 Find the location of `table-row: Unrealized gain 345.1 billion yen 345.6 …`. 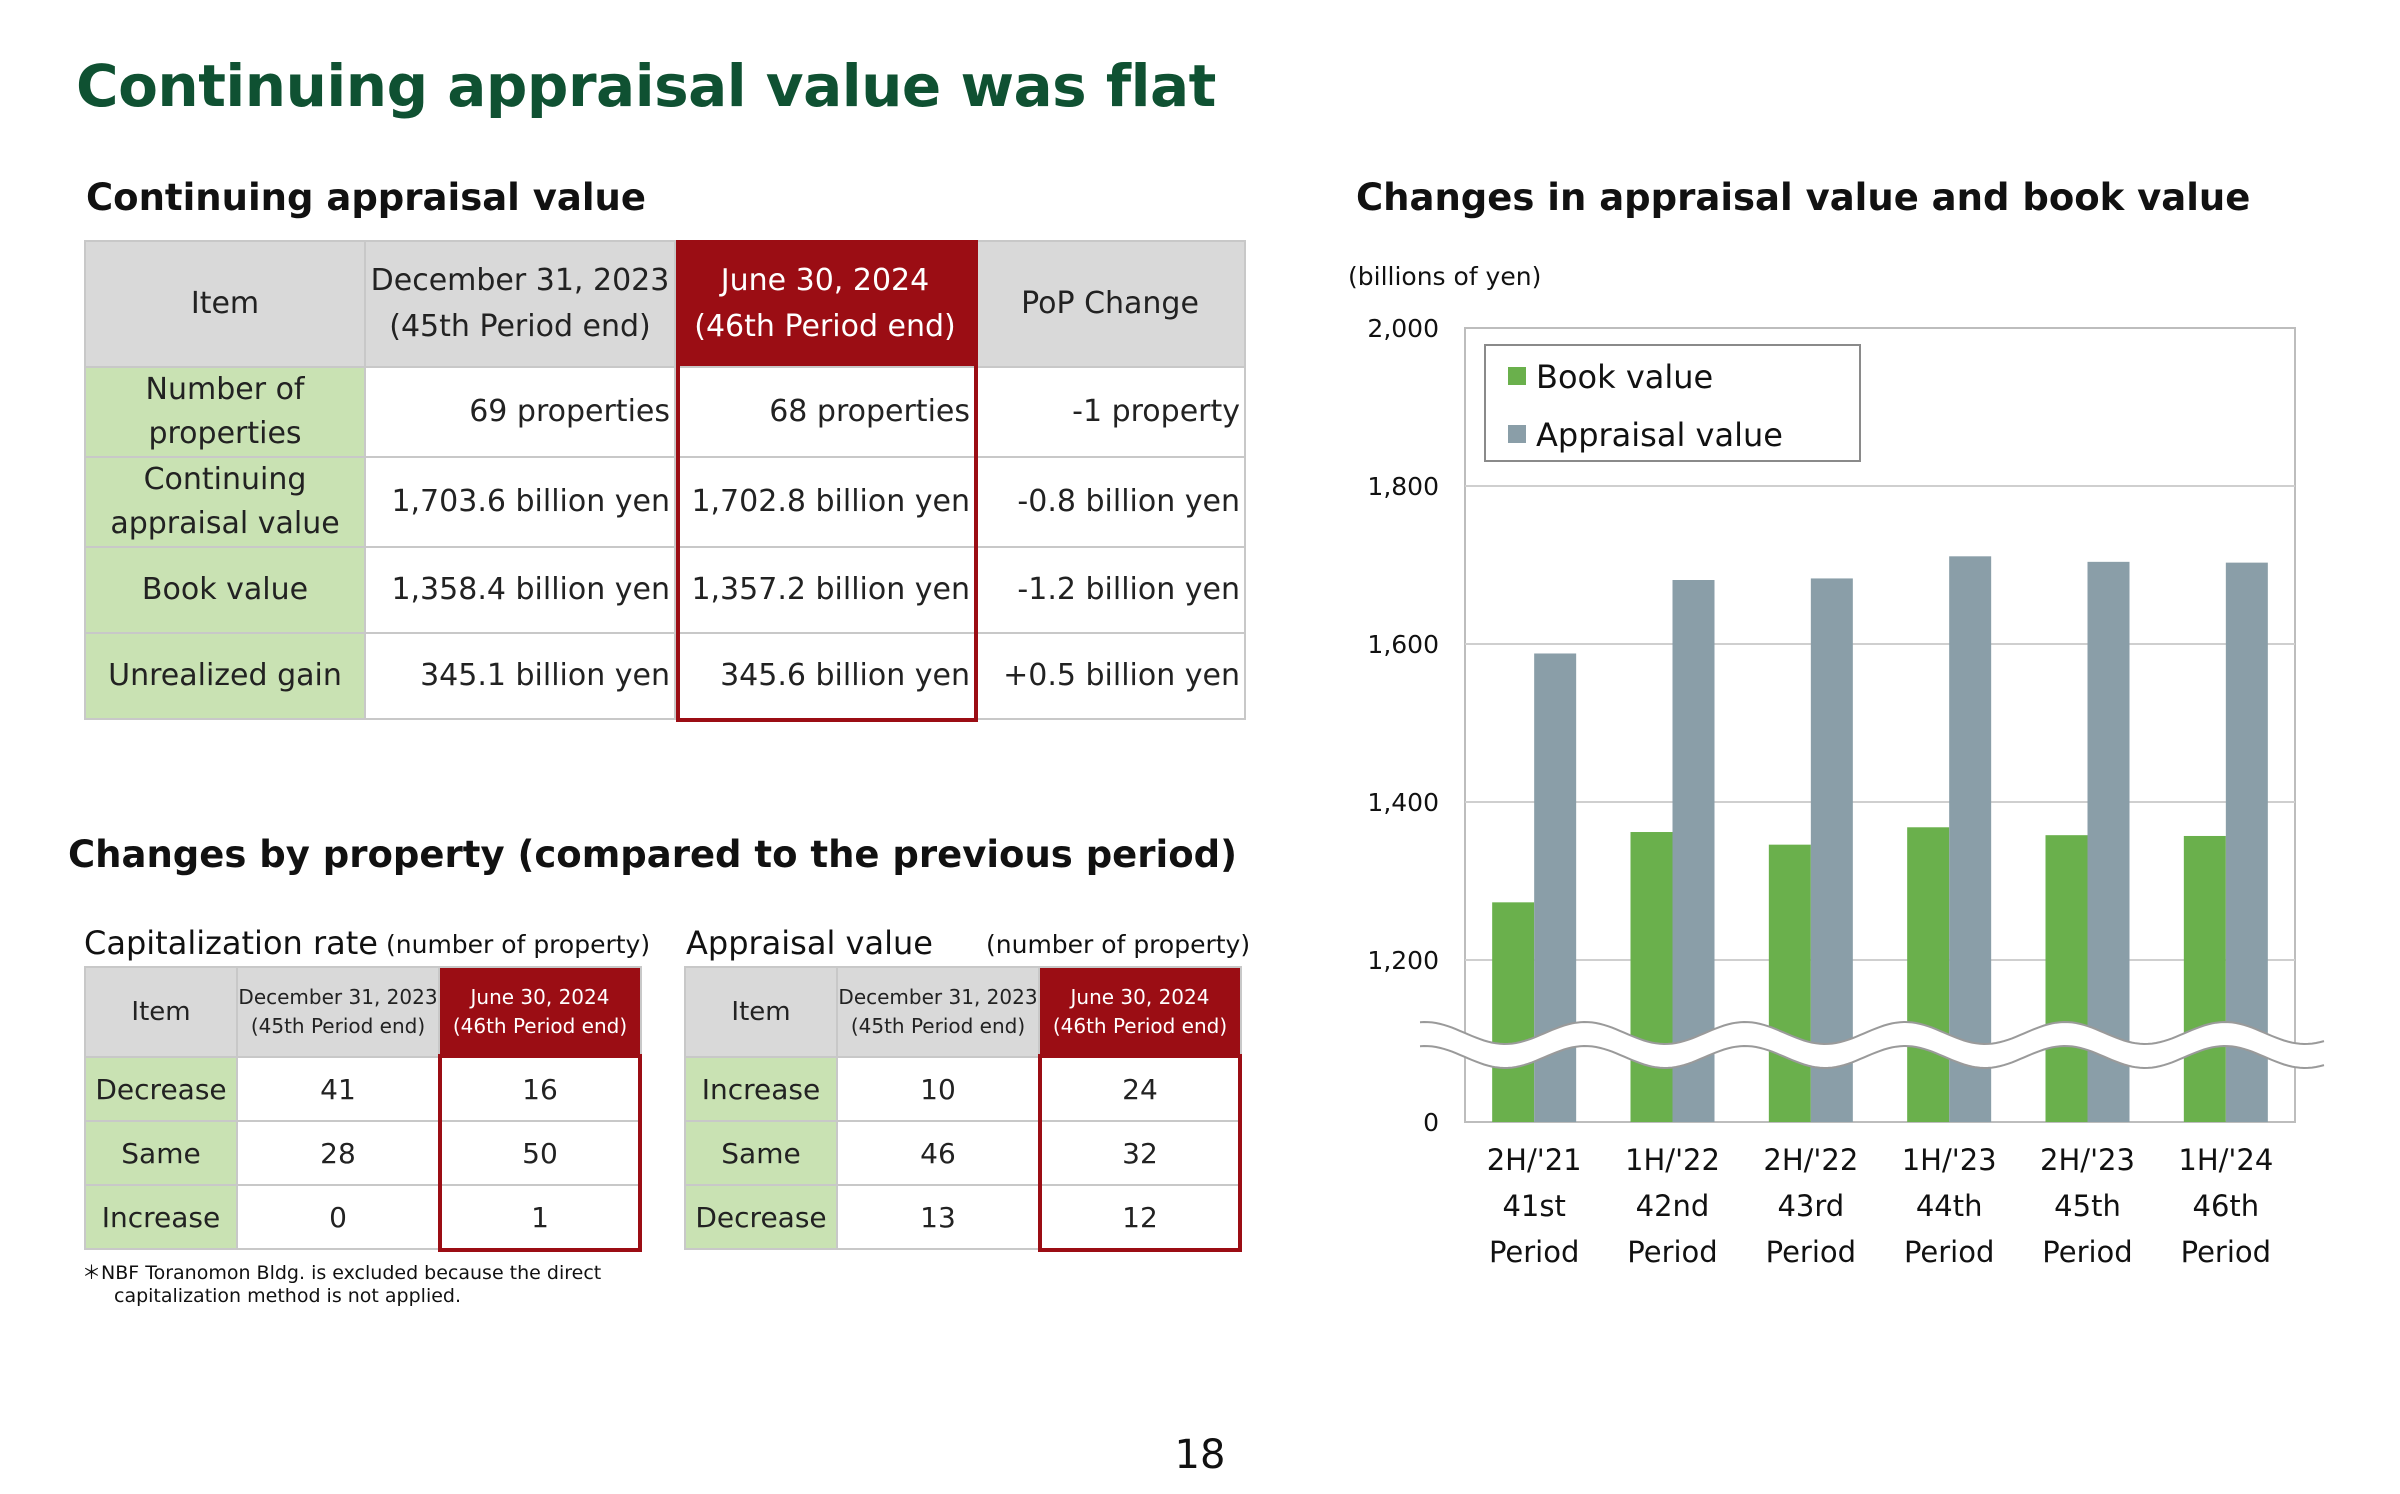

table-row: Unrealized gain 345.1 billion yen 345.6 … is located at coordinates (665, 676).